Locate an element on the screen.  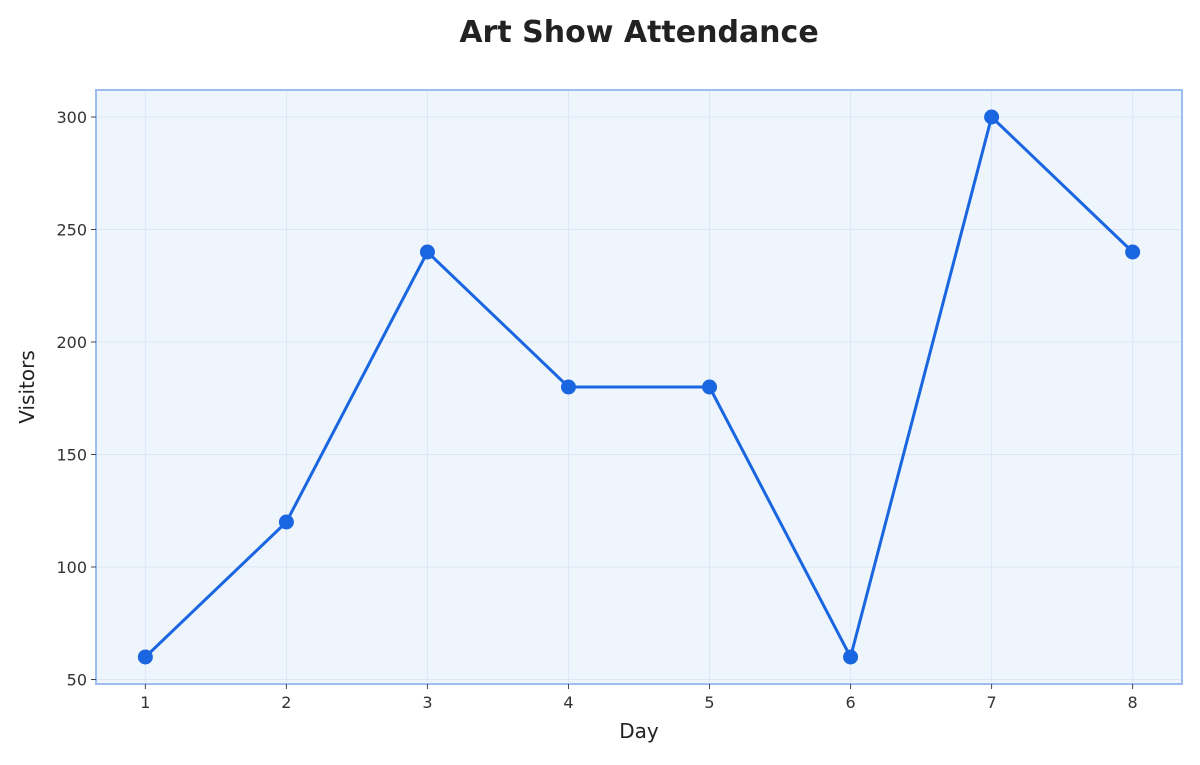
y-tick-label: 250 is located at coordinates (71, 230).